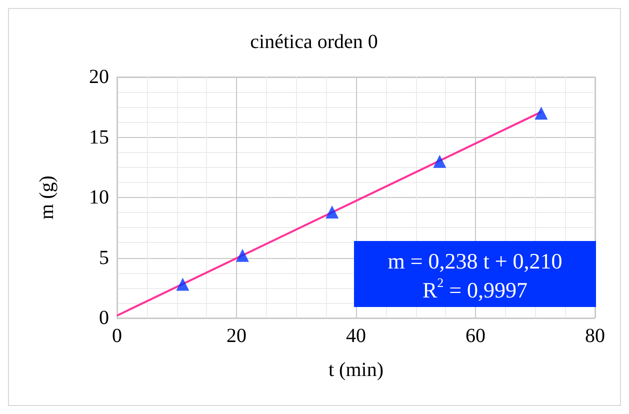 The height and width of the screenshot is (414, 629). I want to click on y-tick-label: 5, so click(104, 257).